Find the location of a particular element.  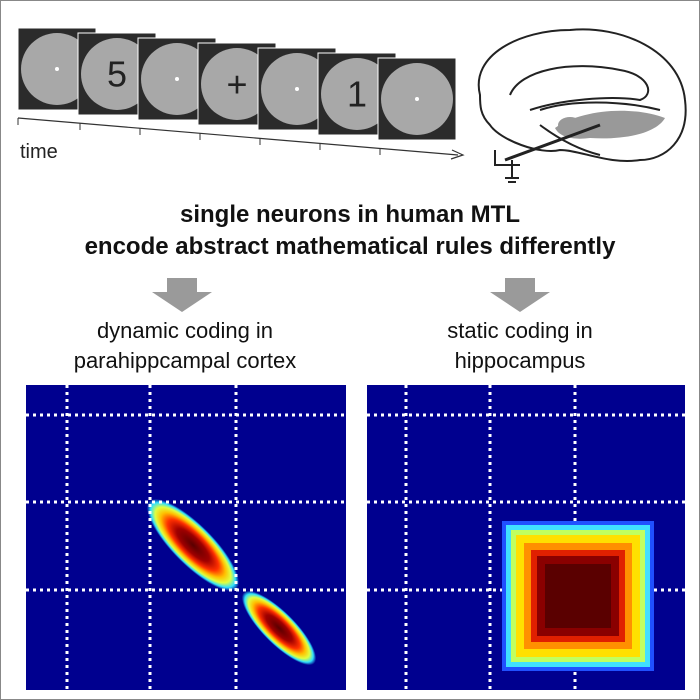

stimulus-symbol: 5 is located at coordinates (117, 74).